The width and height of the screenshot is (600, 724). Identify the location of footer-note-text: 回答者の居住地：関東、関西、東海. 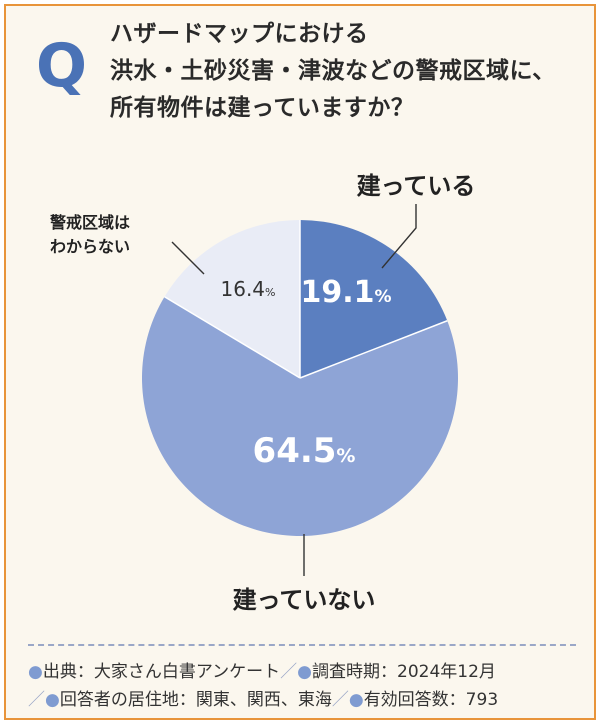
(195, 700).